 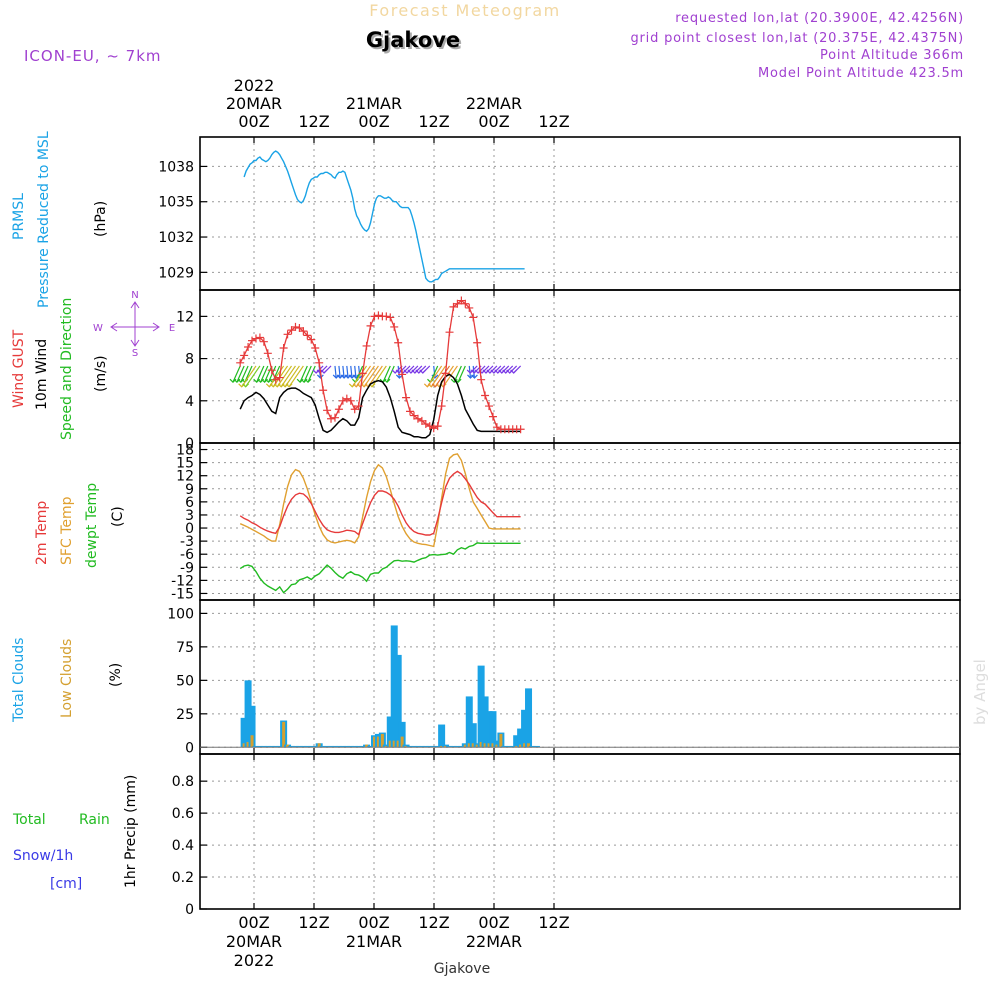 What do you see at coordinates (131, 831) in the screenshot?
I see `precip-unit: 1hr Precip (mm)` at bounding box center [131, 831].